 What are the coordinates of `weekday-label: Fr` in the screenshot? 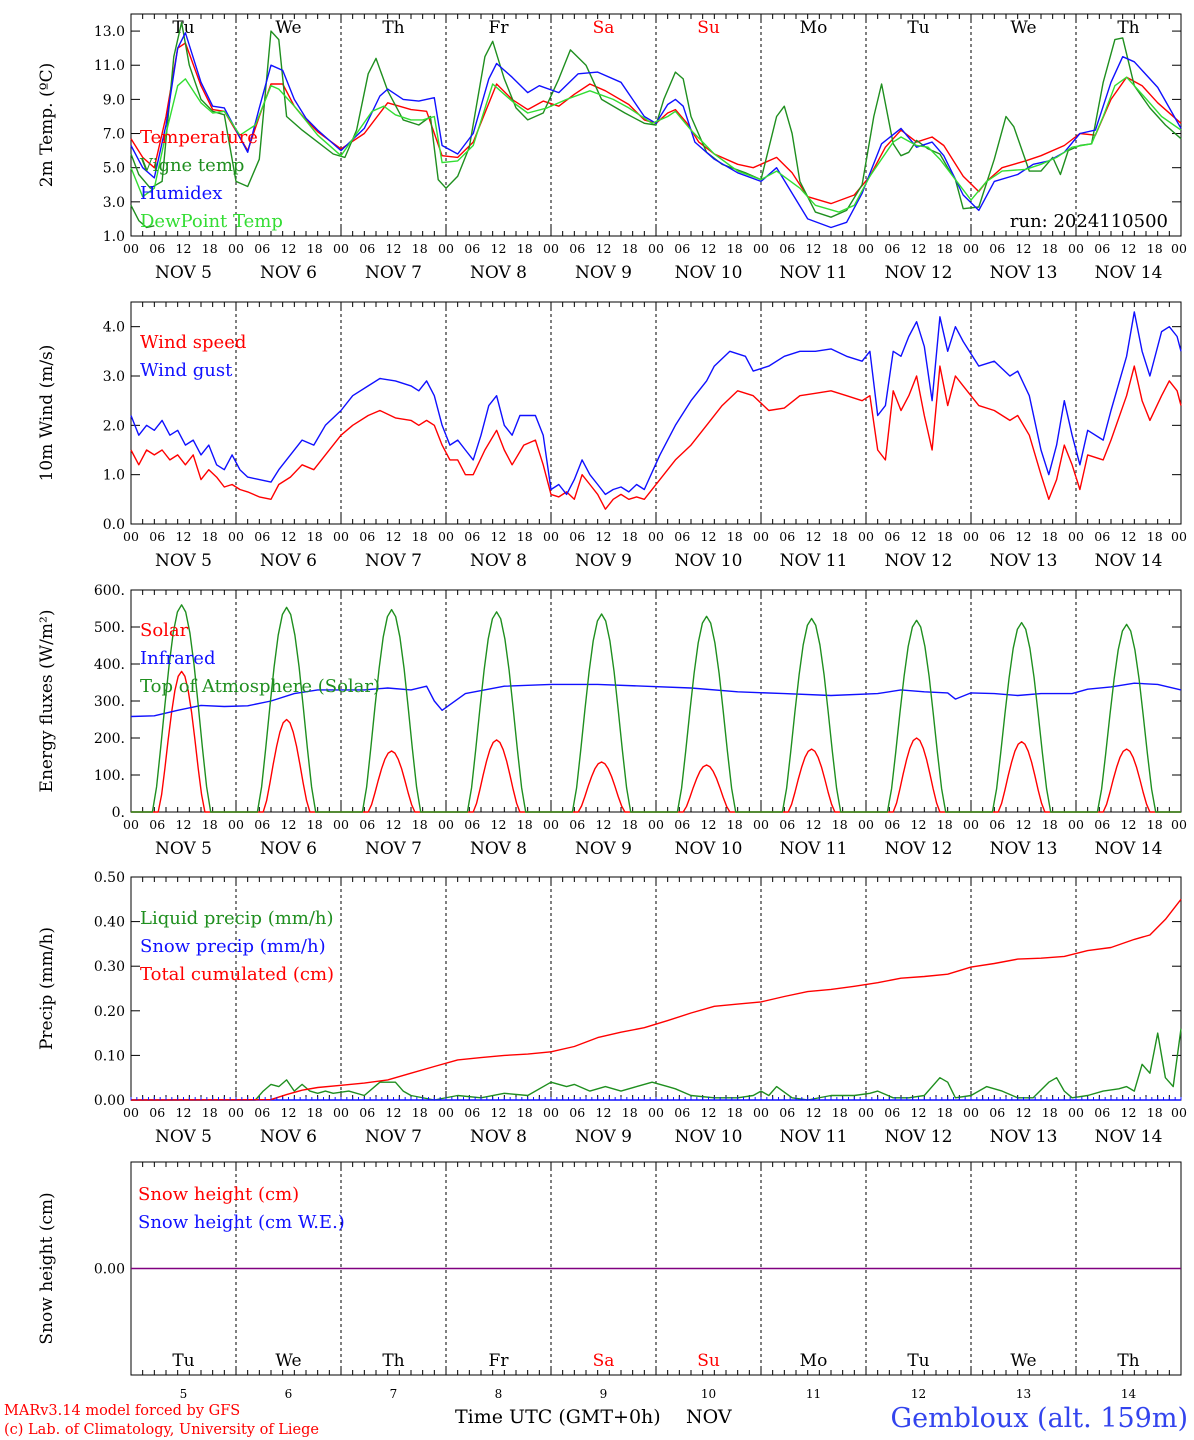 It's located at (499, 28).